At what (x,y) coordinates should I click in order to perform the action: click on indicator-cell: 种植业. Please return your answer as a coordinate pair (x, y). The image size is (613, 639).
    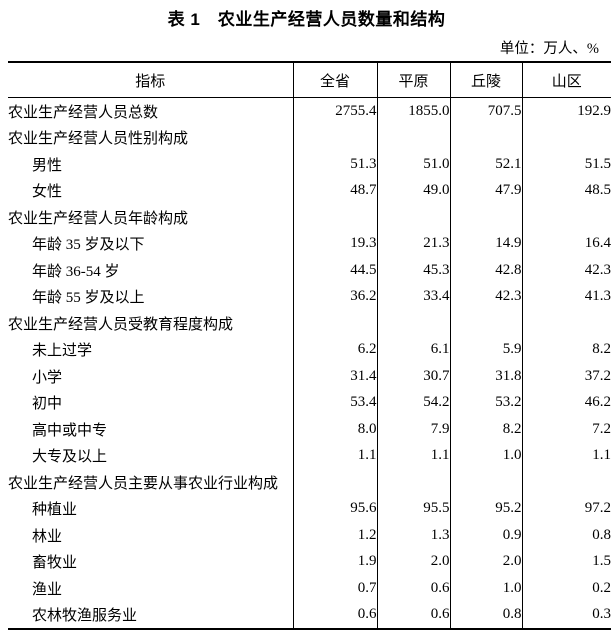
    Looking at the image, I should click on (55, 510).